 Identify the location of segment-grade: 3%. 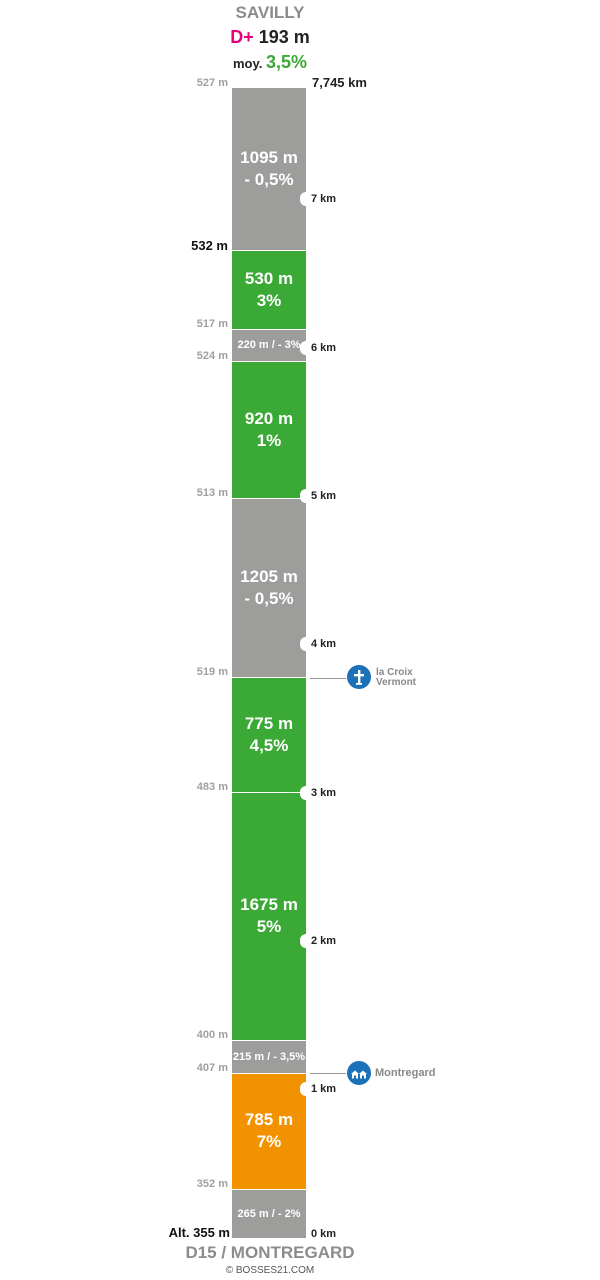
(269, 300).